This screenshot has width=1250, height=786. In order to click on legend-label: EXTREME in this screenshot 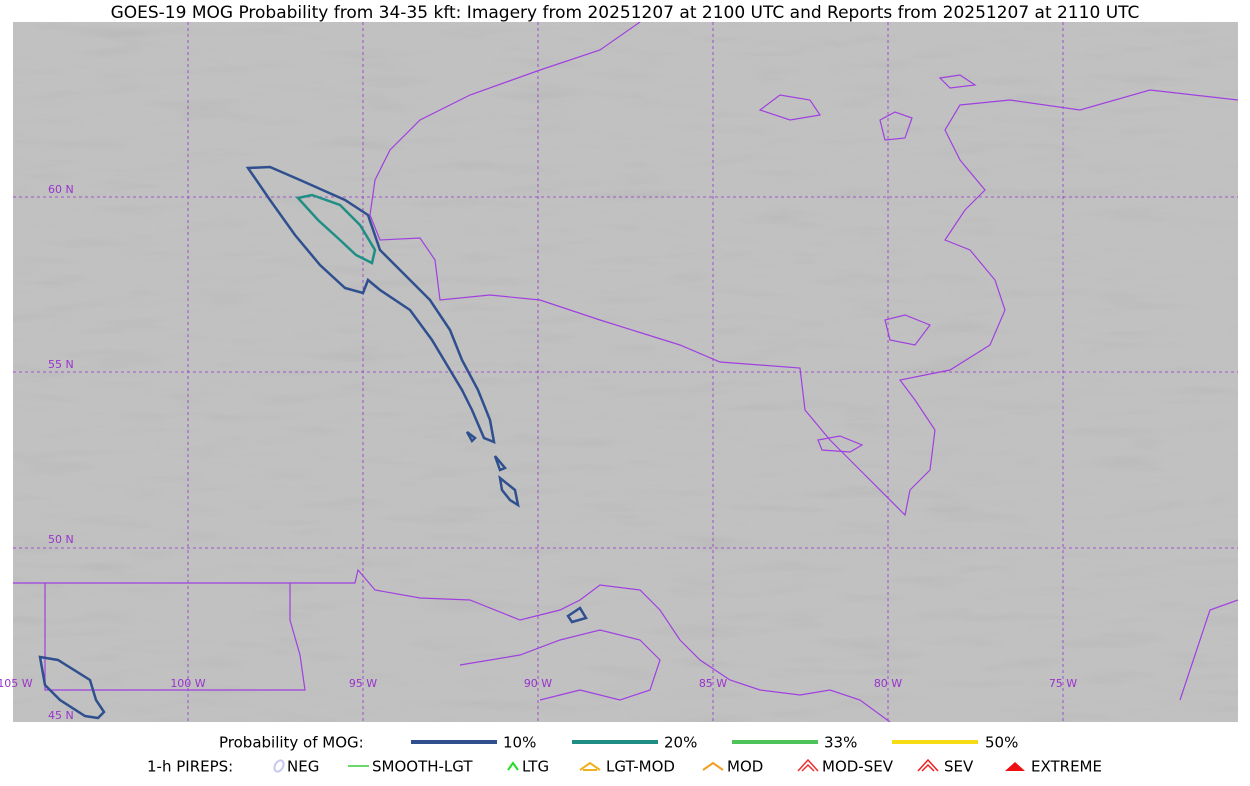, I will do `click(1066, 767)`.